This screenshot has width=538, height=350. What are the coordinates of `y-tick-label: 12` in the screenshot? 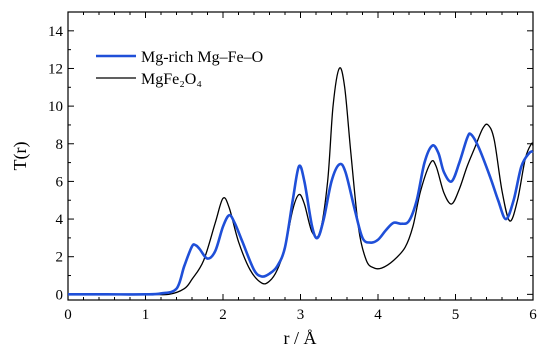 It's located at (55, 69).